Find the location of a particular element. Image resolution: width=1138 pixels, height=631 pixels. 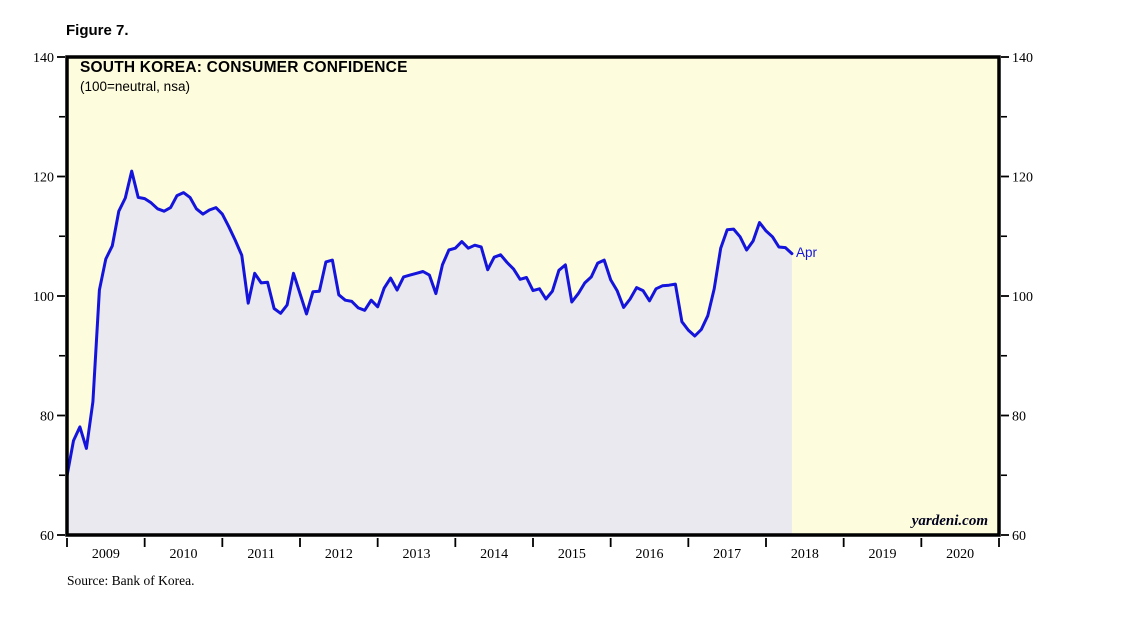

x-axis-year-label: 2018 is located at coordinates (805, 554).